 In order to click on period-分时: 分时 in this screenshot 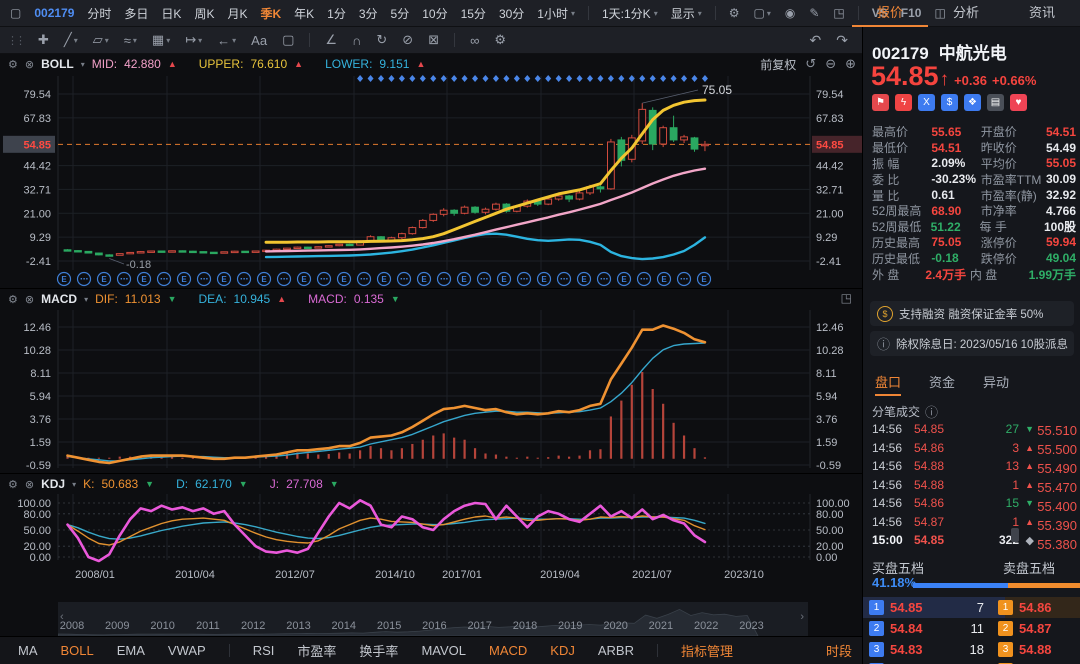, I will do `click(99, 13)`.